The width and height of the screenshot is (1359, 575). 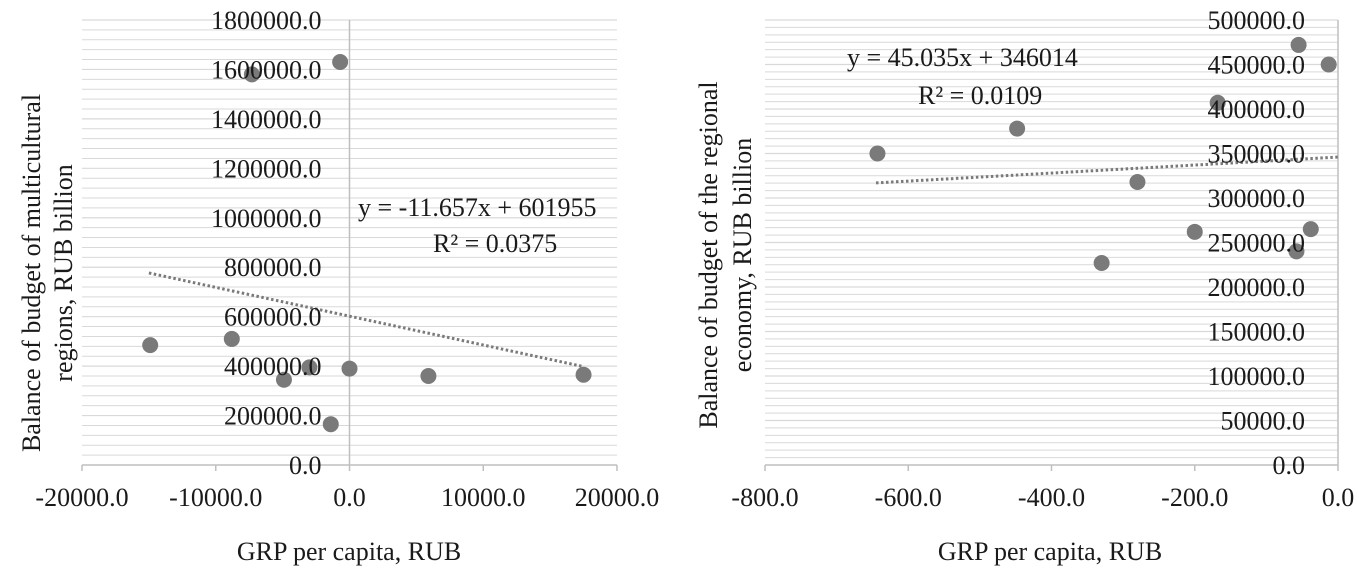 I want to click on chart-left-trendline, so click(x=366, y=320).